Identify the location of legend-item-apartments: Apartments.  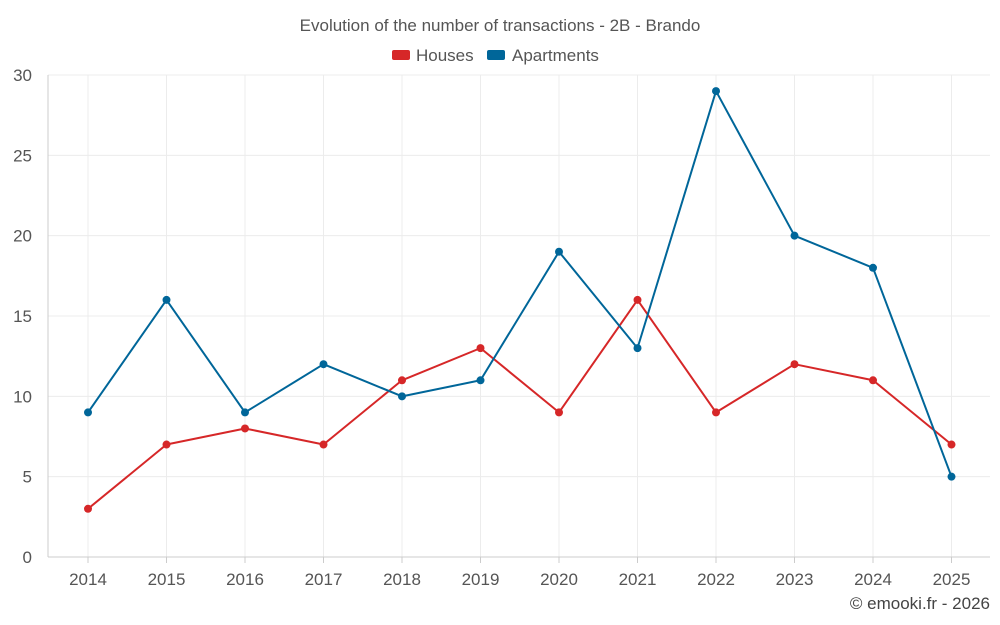
(543, 55).